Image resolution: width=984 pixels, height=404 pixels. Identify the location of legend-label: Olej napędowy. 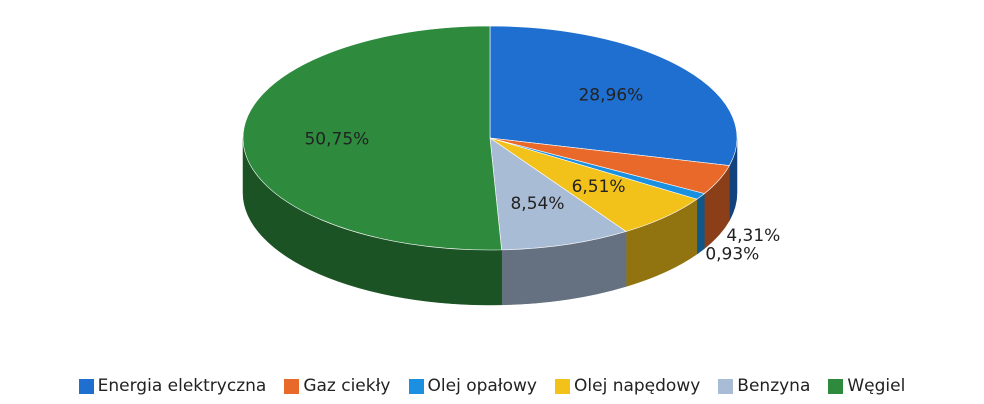
(637, 386).